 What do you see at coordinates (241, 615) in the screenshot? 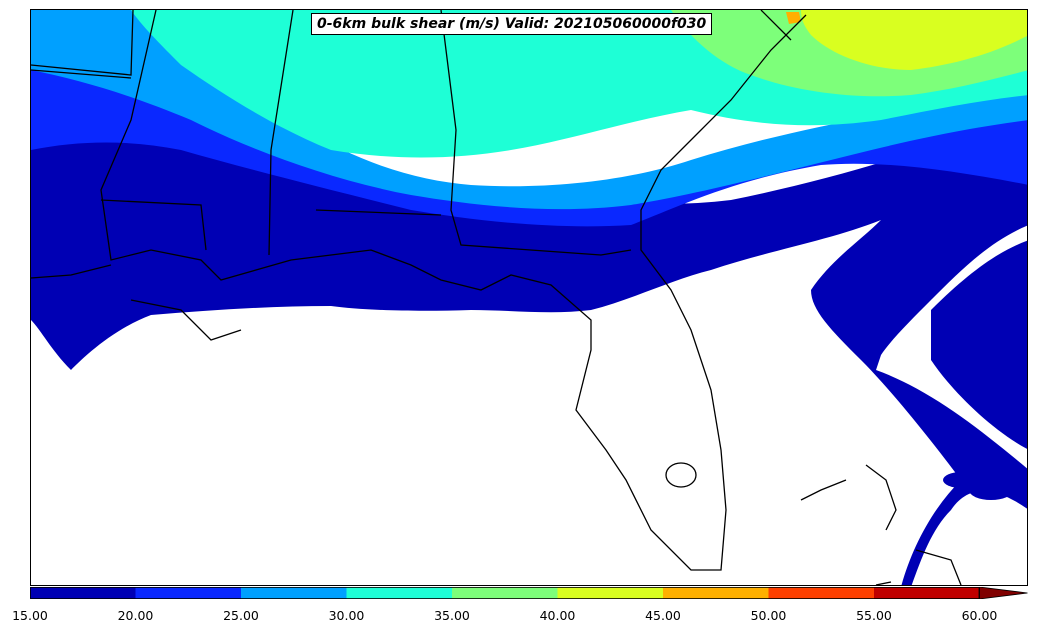
I see `colorbar-tick-label: 25.00` at bounding box center [241, 615].